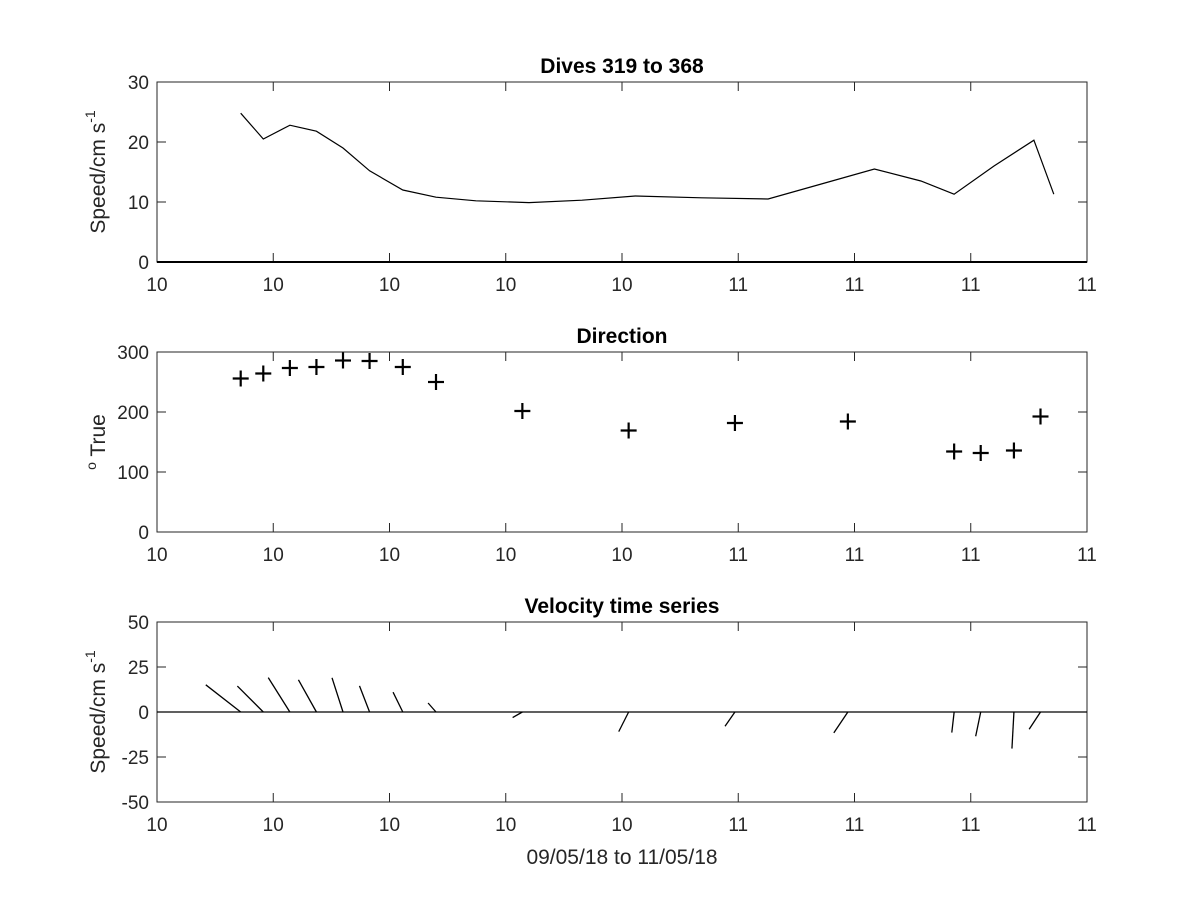  What do you see at coordinates (138, 143) in the screenshot?
I see `speed-ytick-label: 20` at bounding box center [138, 143].